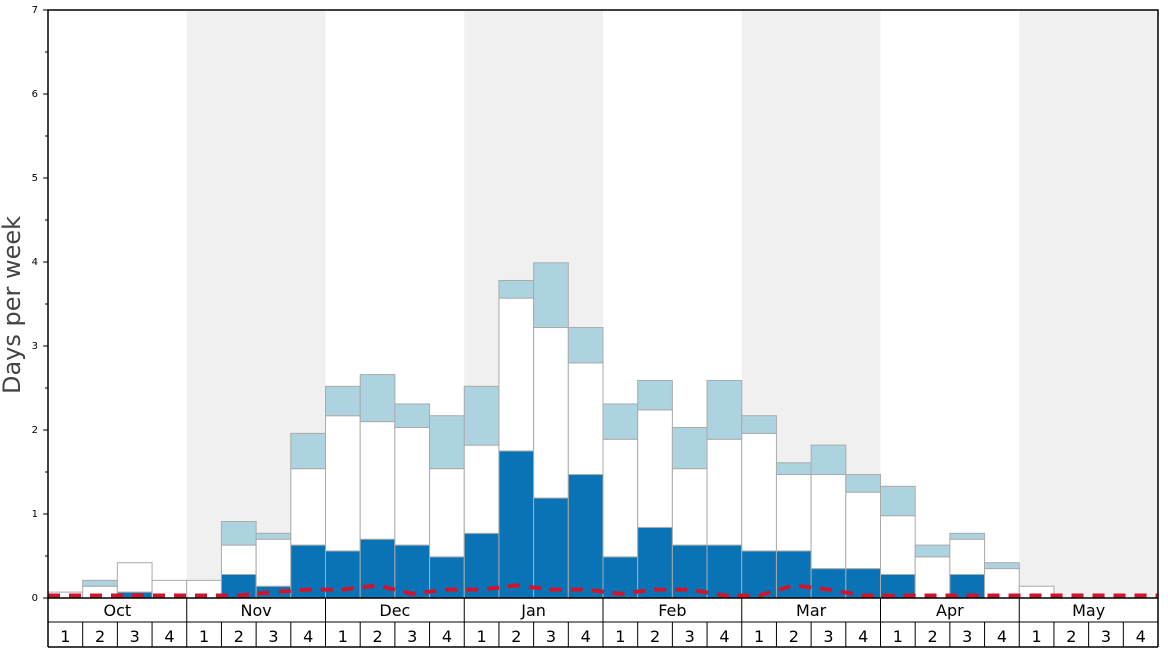  What do you see at coordinates (1088, 304) in the screenshot?
I see `month-shade-may` at bounding box center [1088, 304].